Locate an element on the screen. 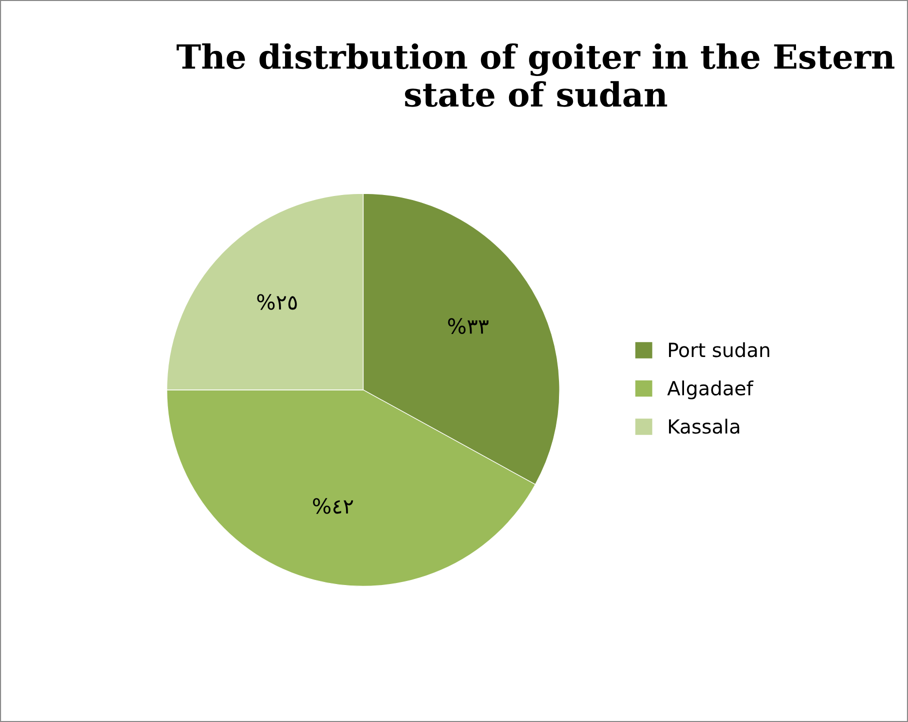  data-label: %٤٢ is located at coordinates (333, 506).